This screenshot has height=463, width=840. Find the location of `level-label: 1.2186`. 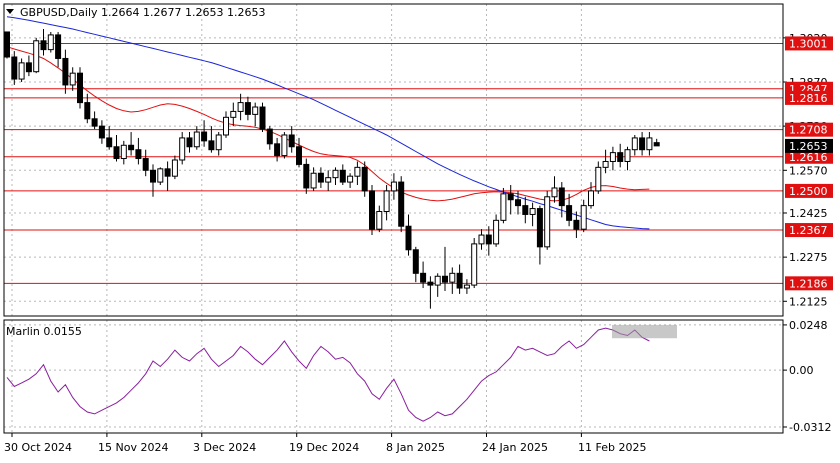

level-label: 1.2186 is located at coordinates (808, 283).